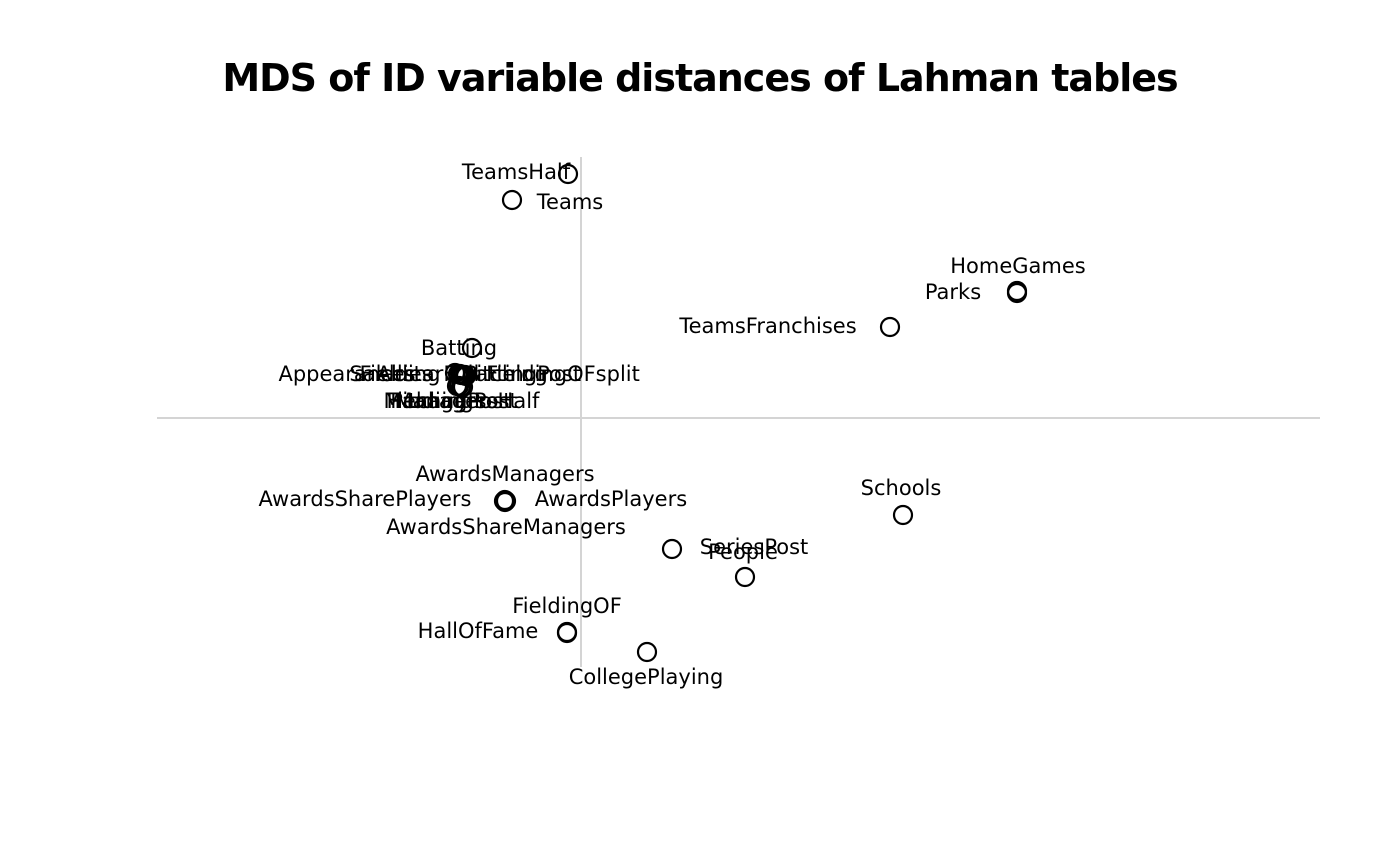 The width and height of the screenshot is (1400, 866). I want to click on data-label-AllstarFull: AllstarFull, so click(428, 374).